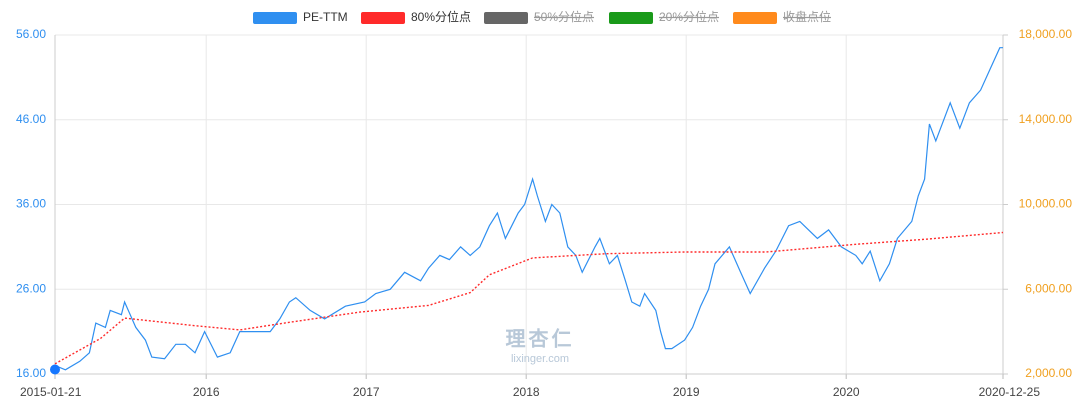 The image size is (1080, 414). Describe the element at coordinates (31, 119) in the screenshot. I see `y-tick-label: 46.00` at that location.